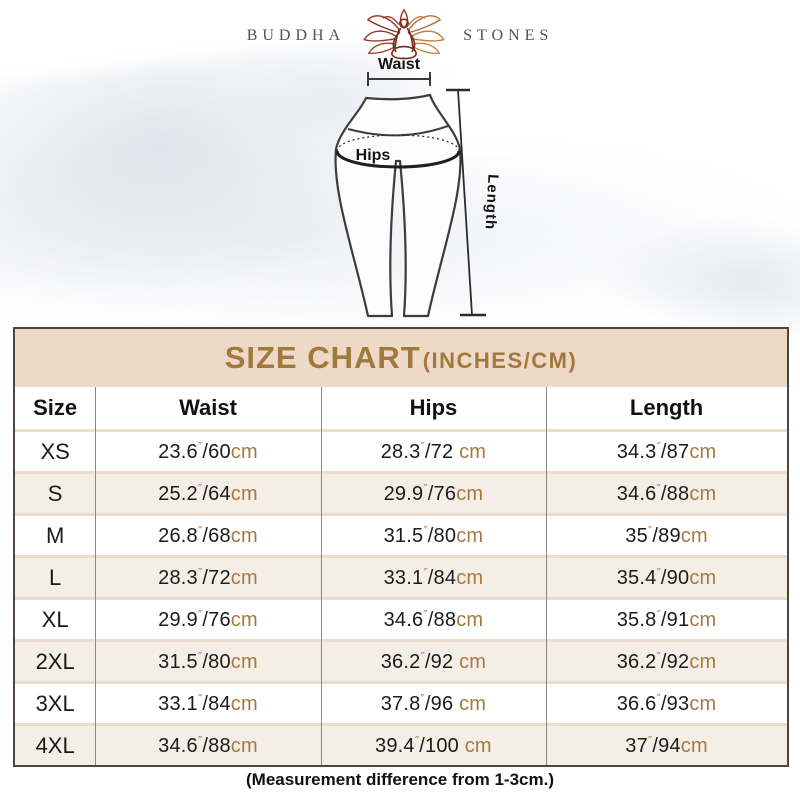  Describe the element at coordinates (55, 493) in the screenshot. I see `size-label: S` at that location.